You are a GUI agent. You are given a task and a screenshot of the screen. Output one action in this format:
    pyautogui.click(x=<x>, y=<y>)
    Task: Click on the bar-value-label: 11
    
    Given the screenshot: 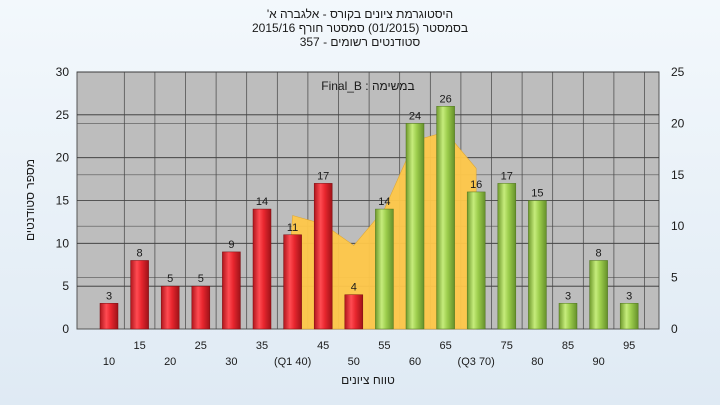 What is the action you would take?
    pyautogui.click(x=292, y=228)
    